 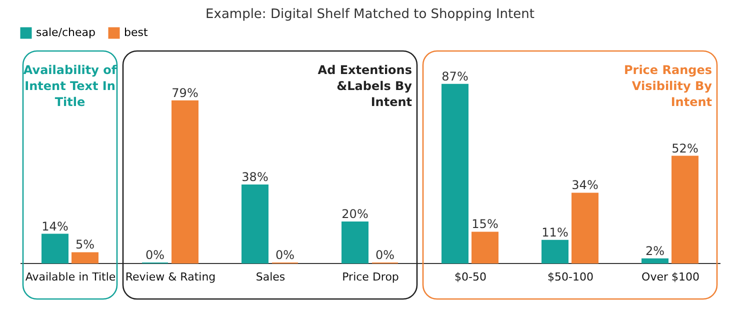 What do you see at coordinates (455, 76) in the screenshot?
I see `data-label: 87%` at bounding box center [455, 76].